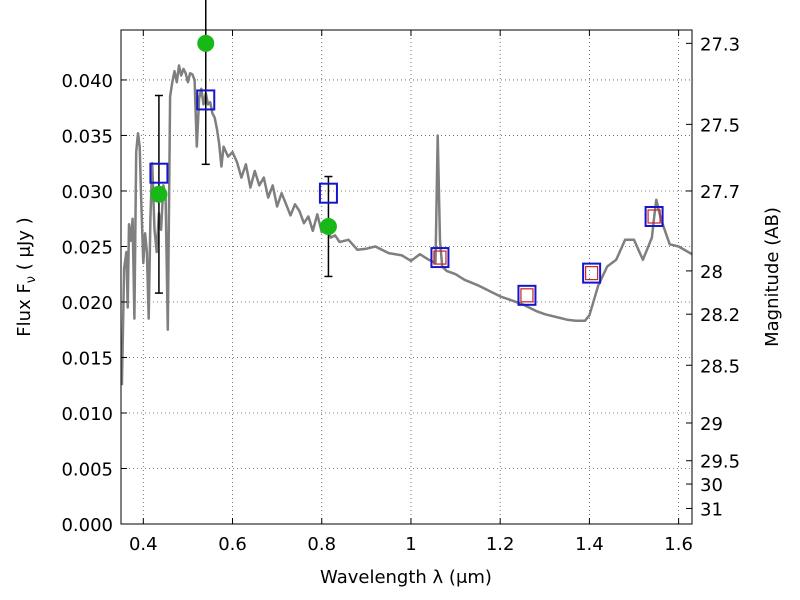  What do you see at coordinates (87, 414) in the screenshot?
I see `y-tick-label: 0.010` at bounding box center [87, 414].